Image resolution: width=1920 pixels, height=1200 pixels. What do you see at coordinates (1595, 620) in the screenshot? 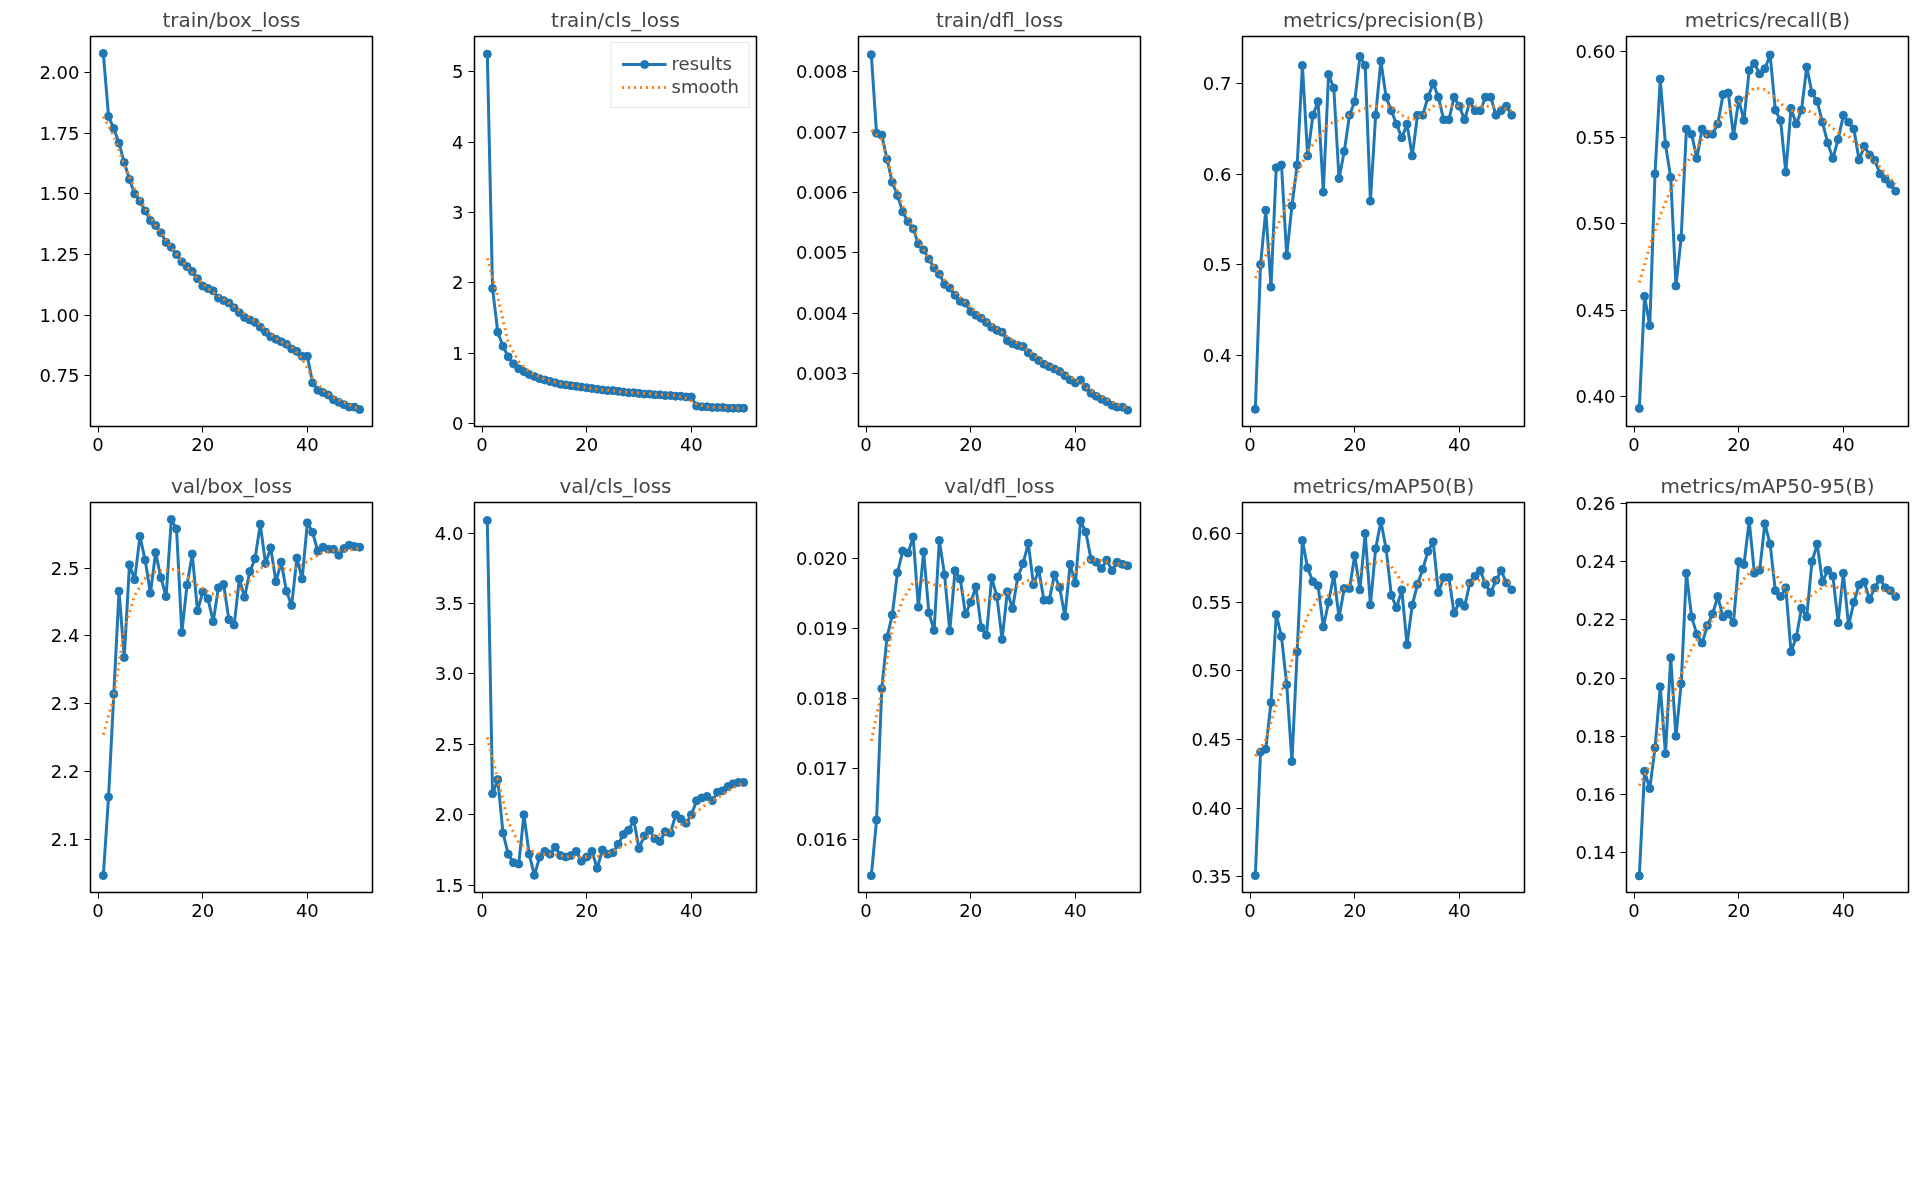
I see `y-tick-label: 0.22` at bounding box center [1595, 620].